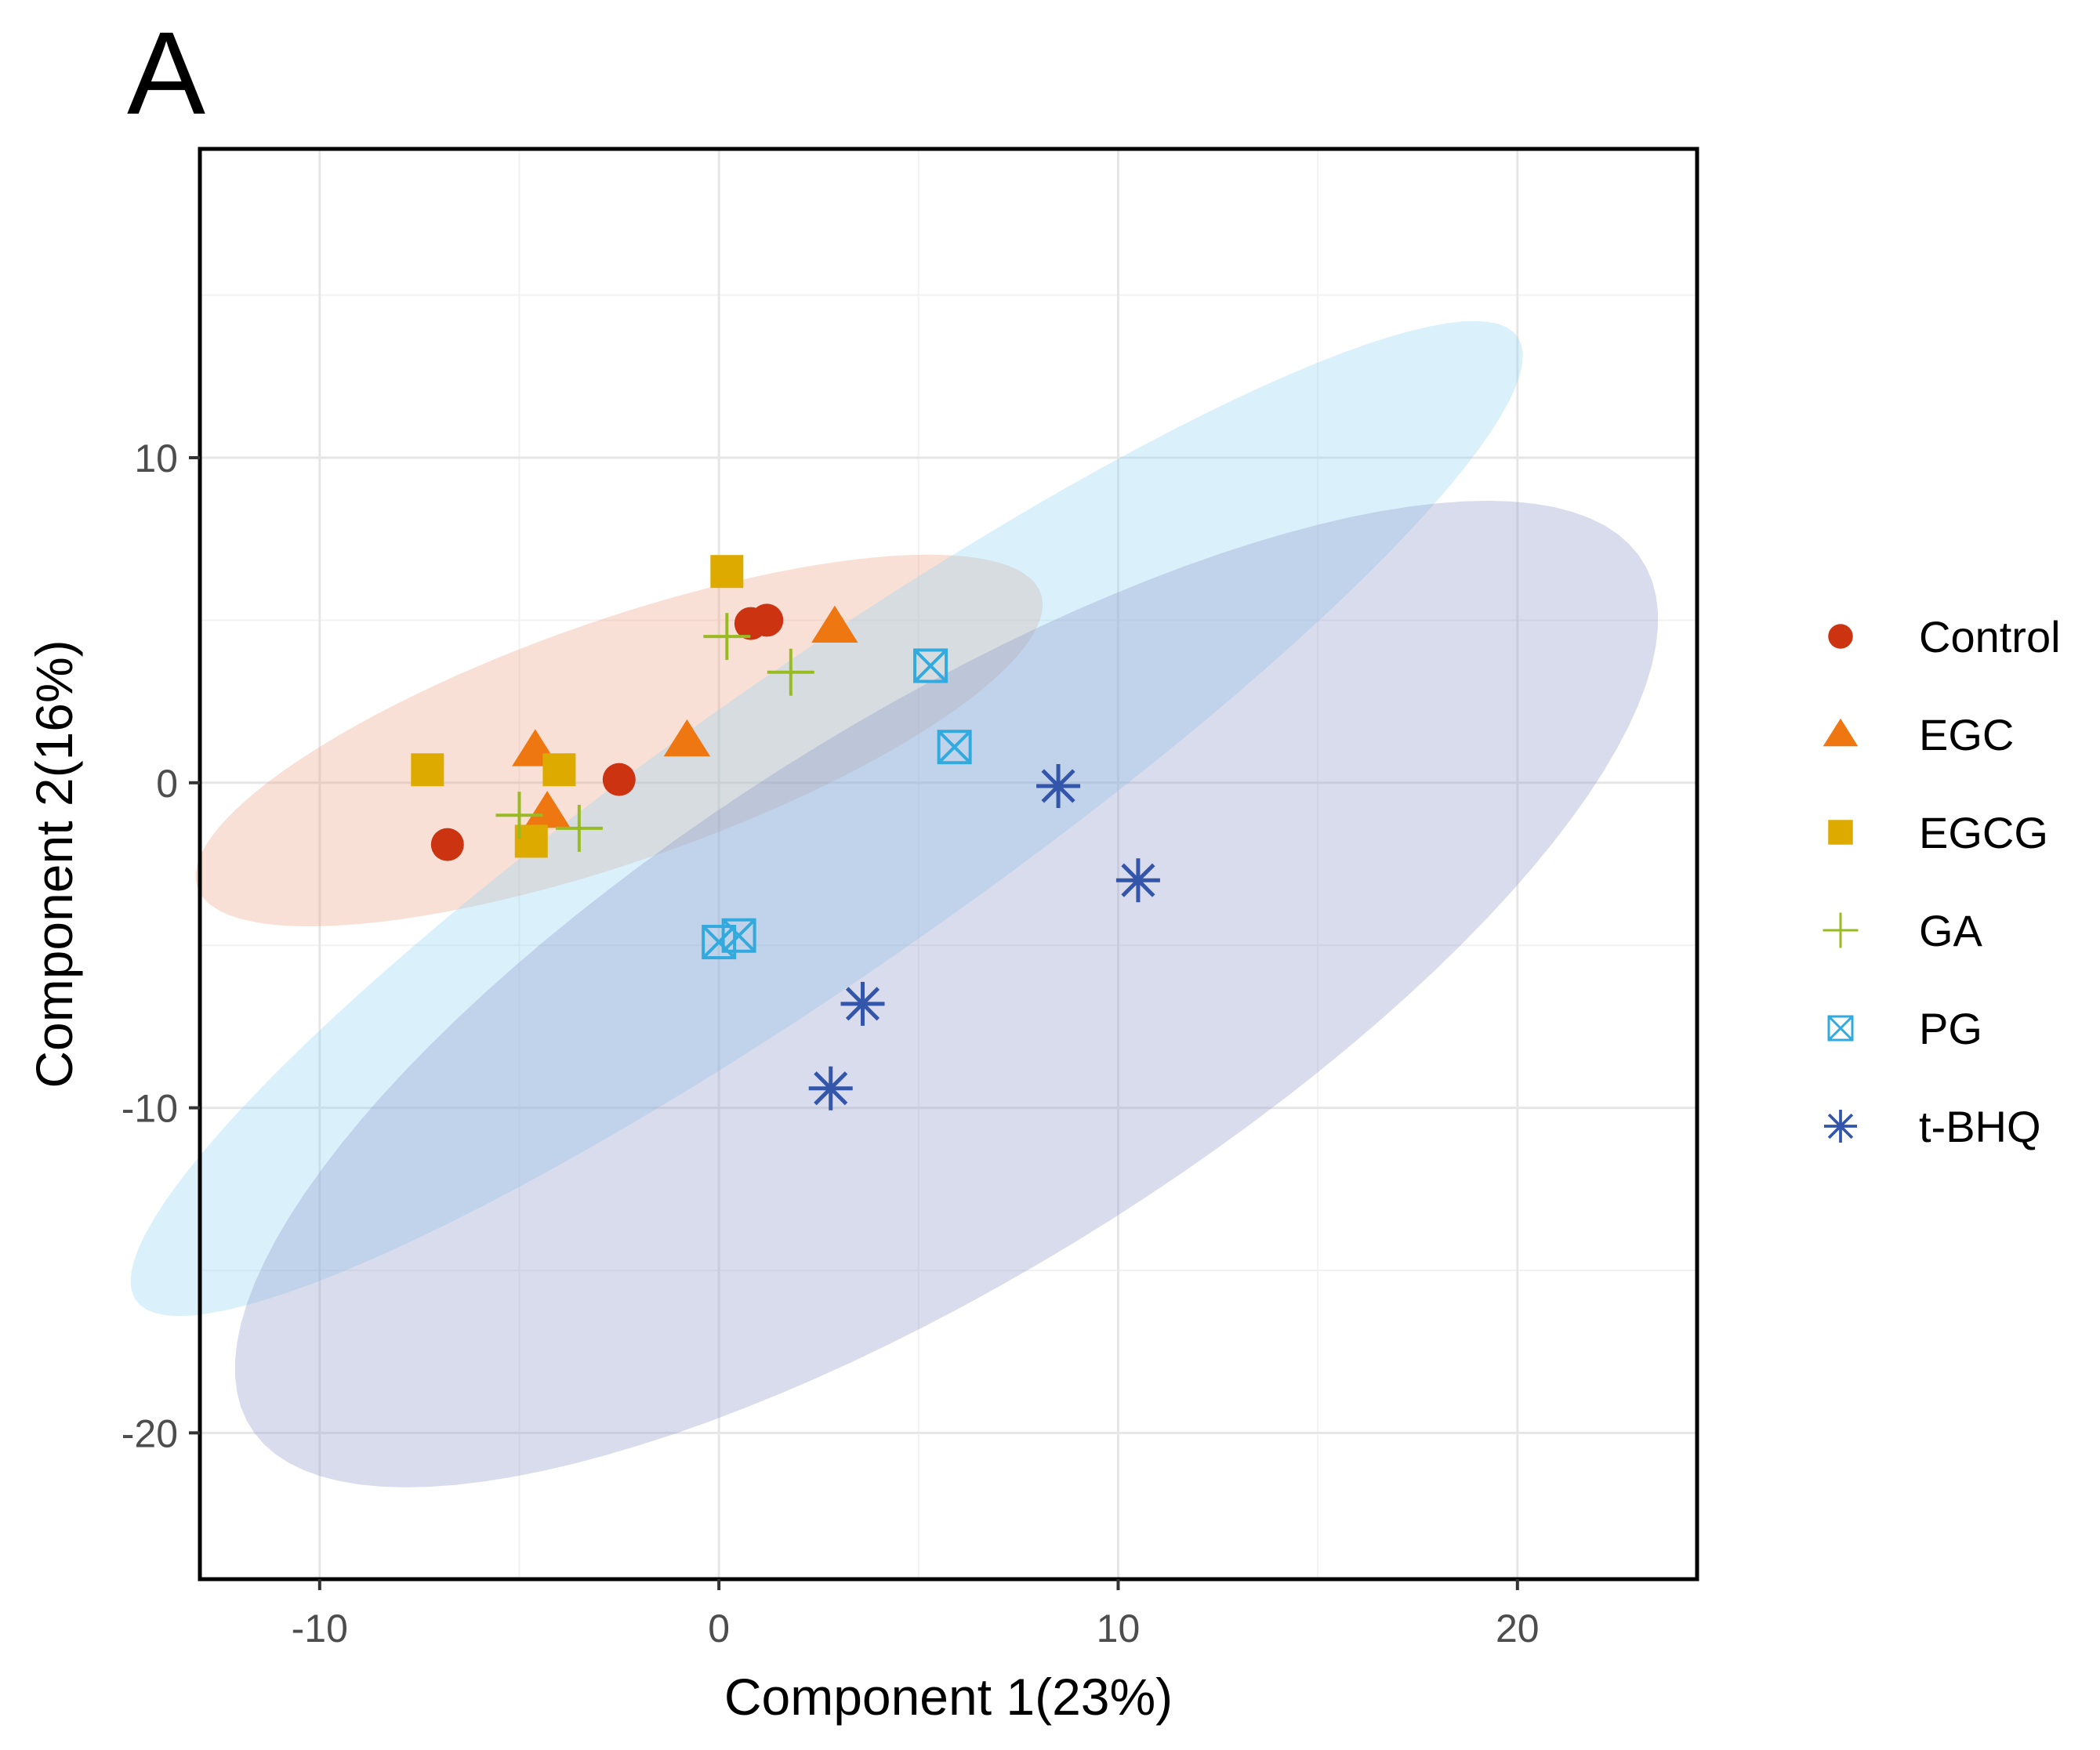 This screenshot has width=2100, height=1750. I want to click on y-tick-label: 10, so click(156, 458).